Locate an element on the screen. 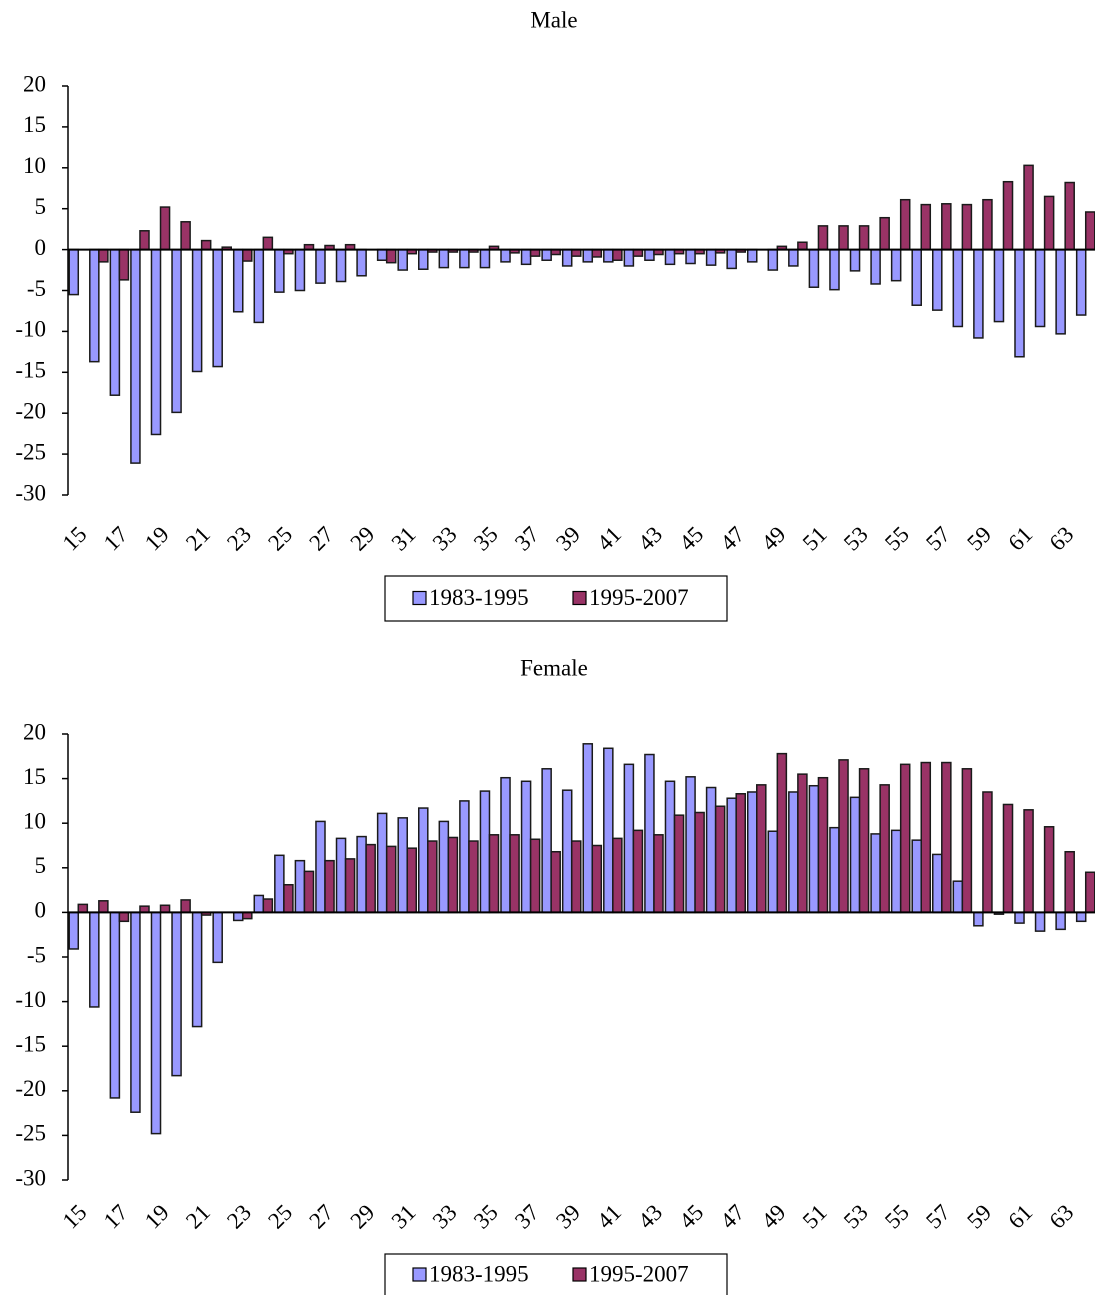  y-tick-label: 15 is located at coordinates (34, 124).